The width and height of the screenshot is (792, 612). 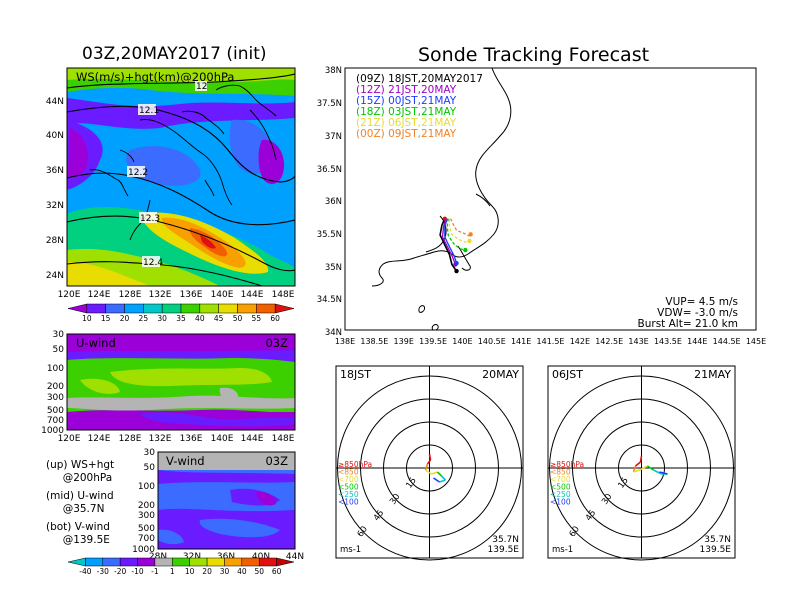 I want to click on v-y-tick: 100, so click(x=146, y=487).